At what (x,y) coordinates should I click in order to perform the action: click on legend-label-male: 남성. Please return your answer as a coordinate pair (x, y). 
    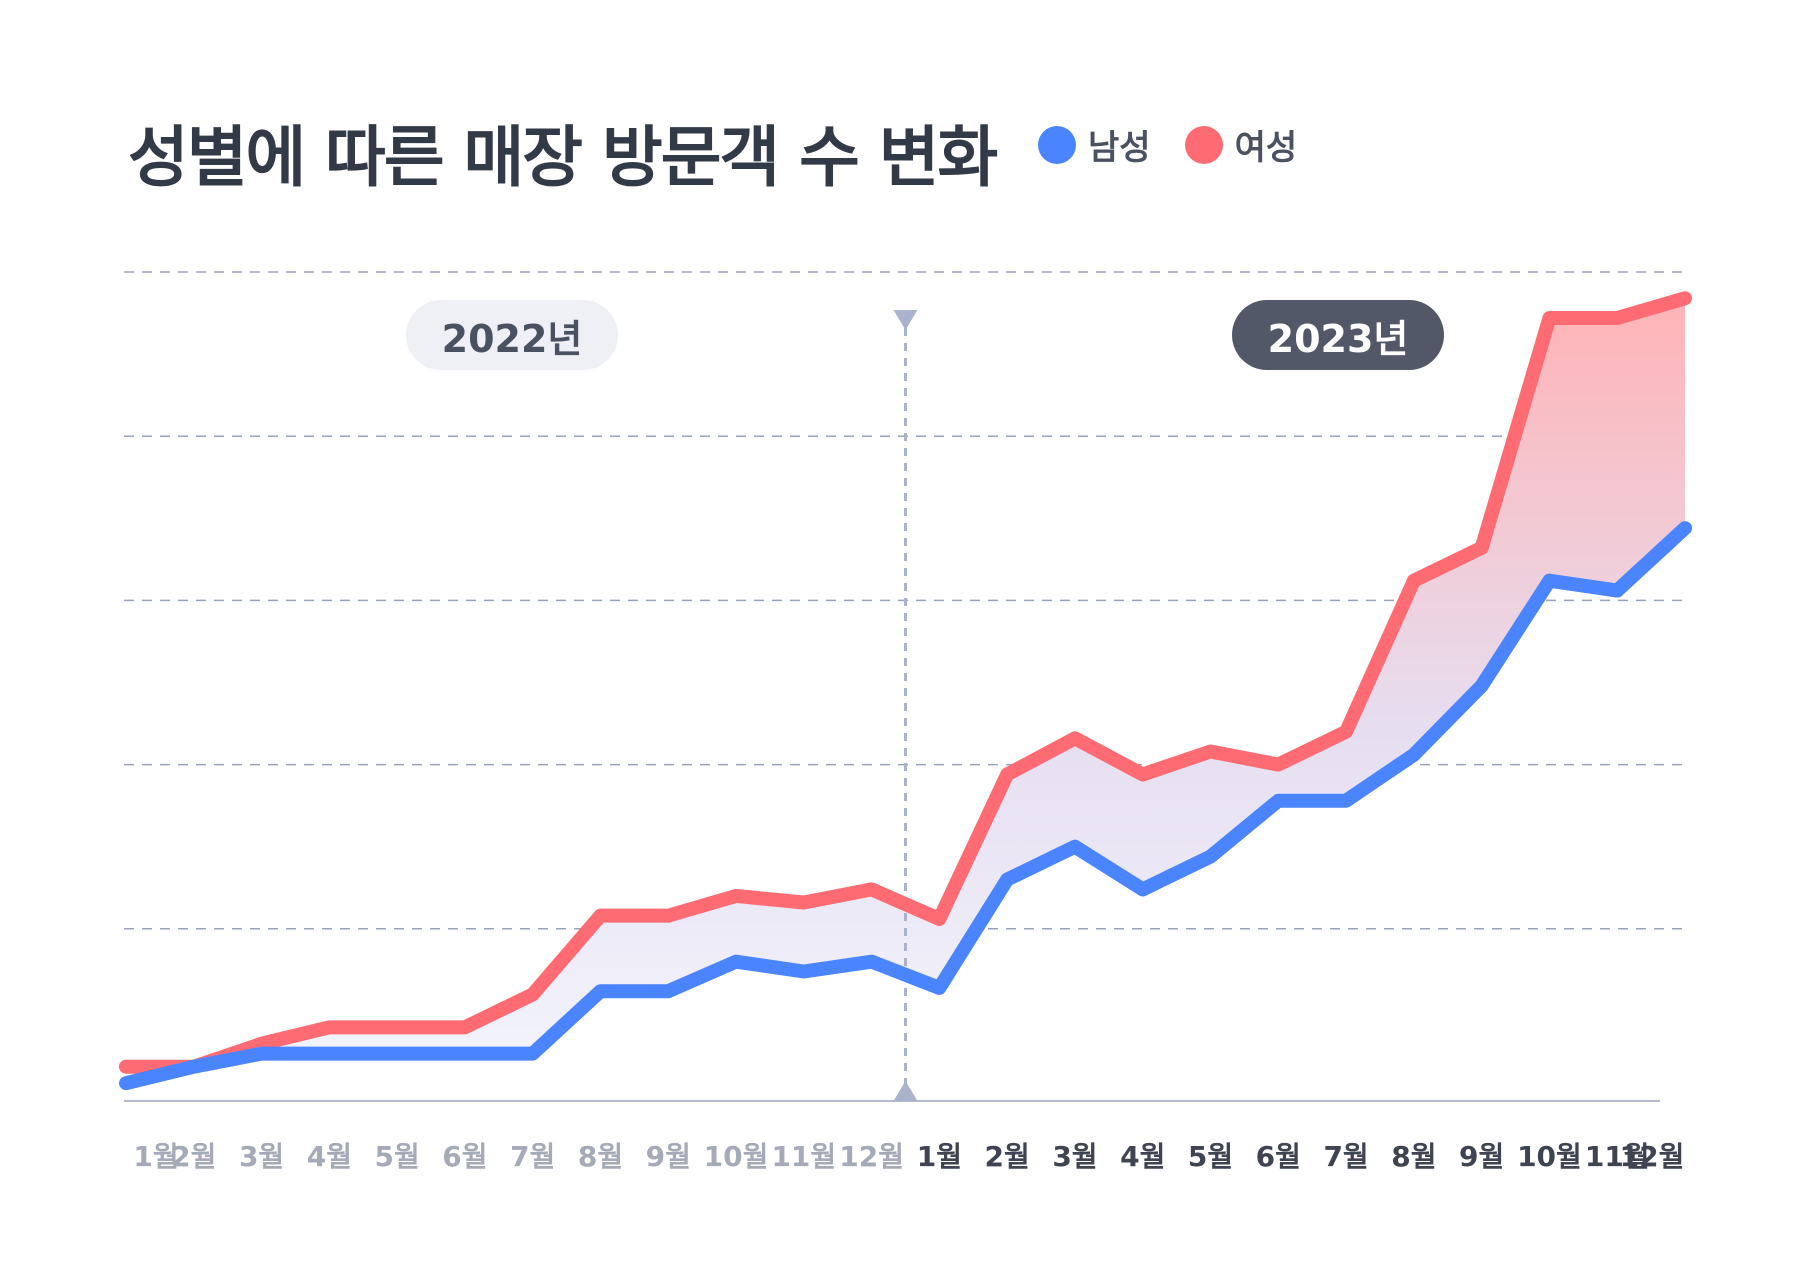
    Looking at the image, I should click on (1119, 148).